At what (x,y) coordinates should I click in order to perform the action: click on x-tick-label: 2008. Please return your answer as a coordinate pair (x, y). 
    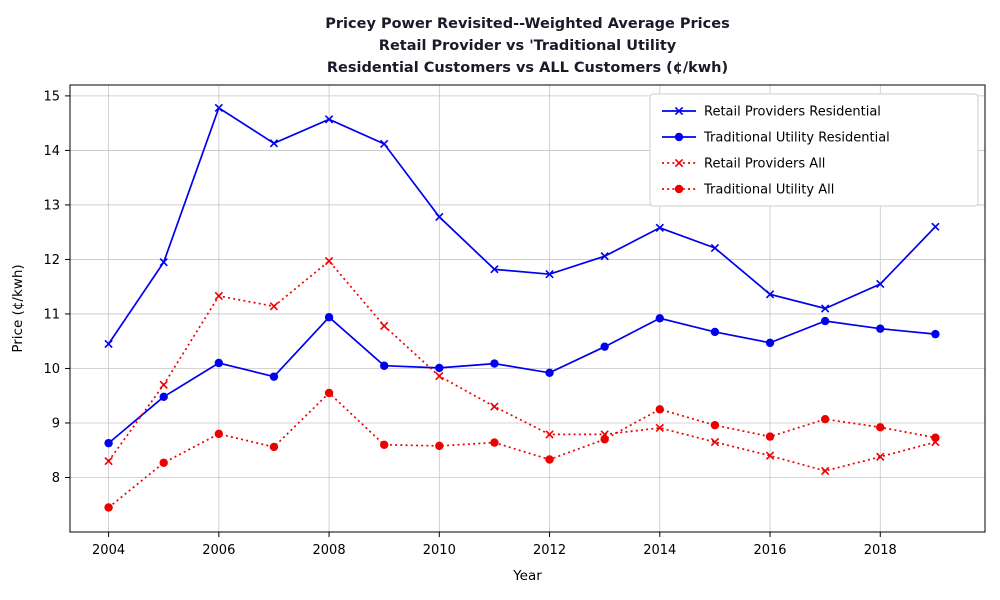
    Looking at the image, I should click on (329, 550).